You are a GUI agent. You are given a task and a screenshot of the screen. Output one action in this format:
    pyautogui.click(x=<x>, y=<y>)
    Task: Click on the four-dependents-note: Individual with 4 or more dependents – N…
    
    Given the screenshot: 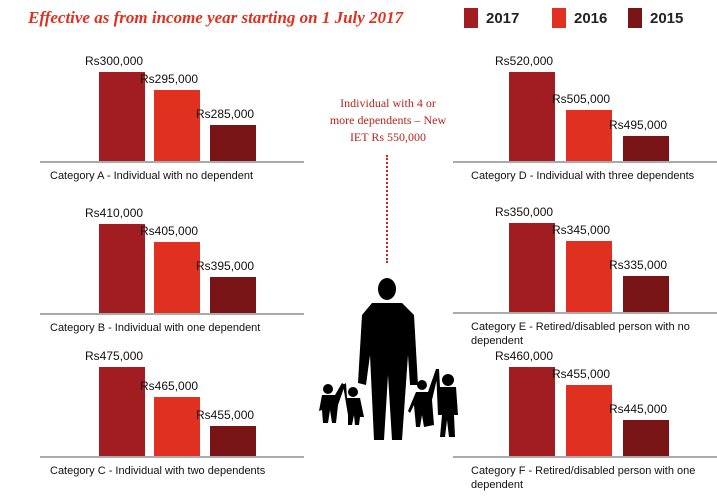 What is the action you would take?
    pyautogui.click(x=388, y=120)
    